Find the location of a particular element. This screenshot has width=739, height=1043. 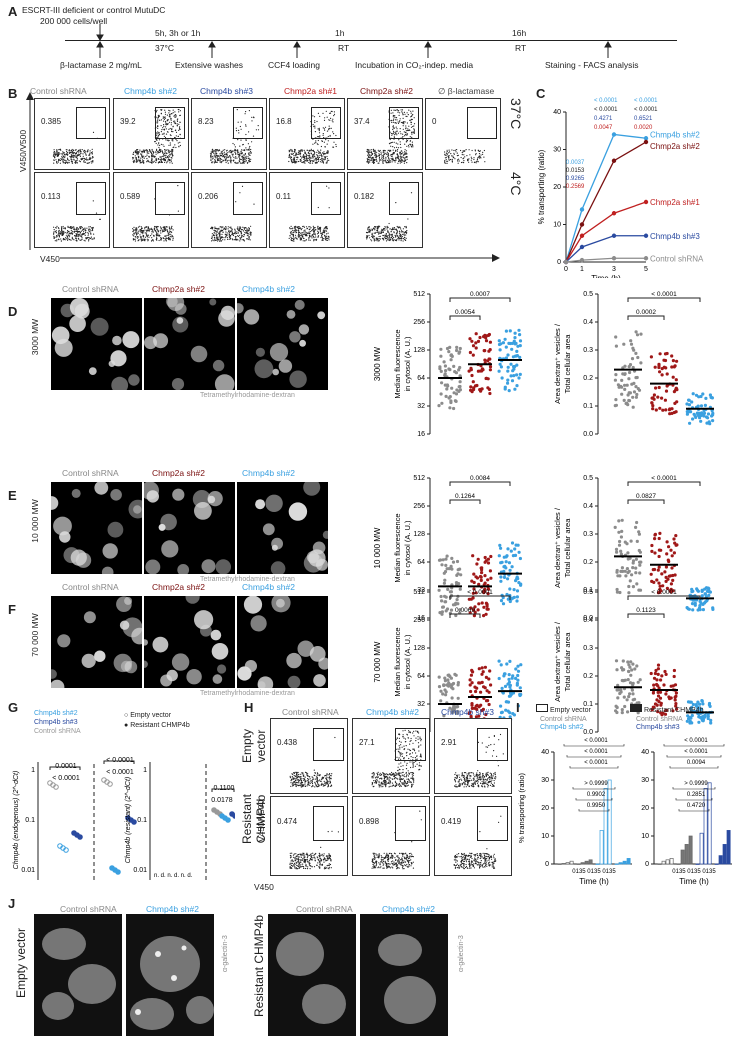

gate-percent: 0 is located at coordinates (434, 121).